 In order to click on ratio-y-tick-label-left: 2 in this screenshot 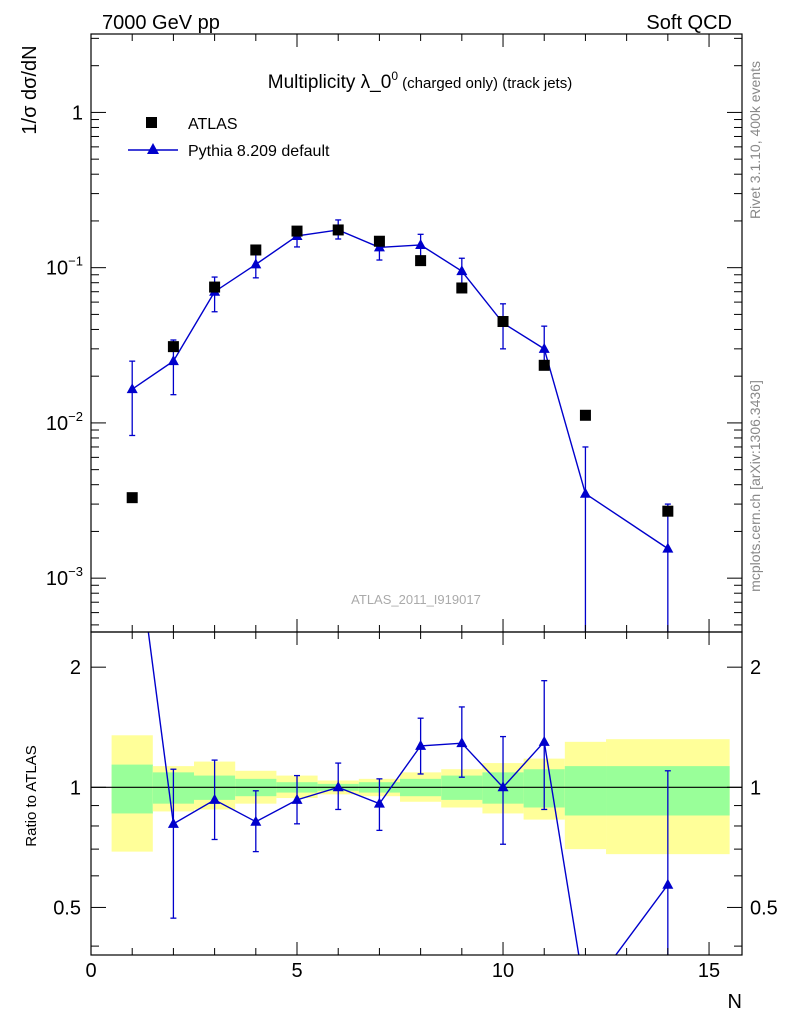, I will do `click(75, 668)`.